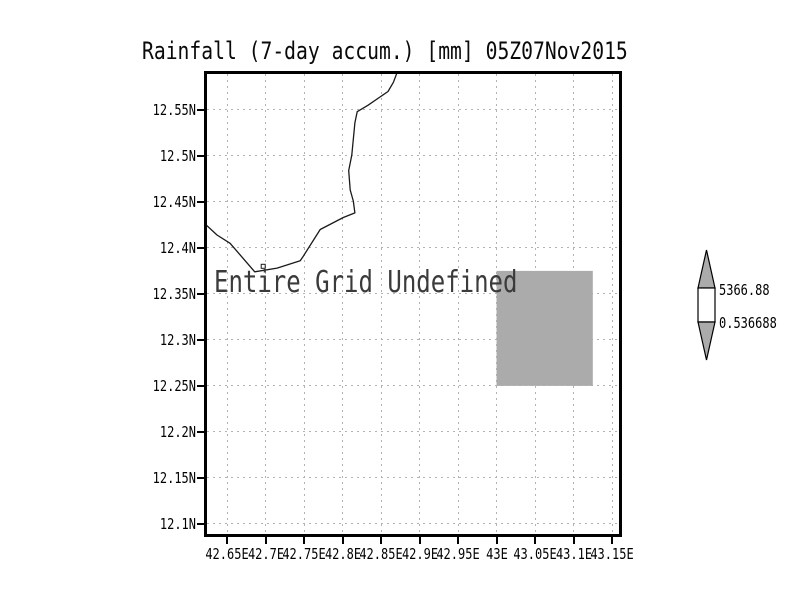  Describe the element at coordinates (174, 109) in the screenshot. I see `y-axis-tick-label: 12.55N` at that location.